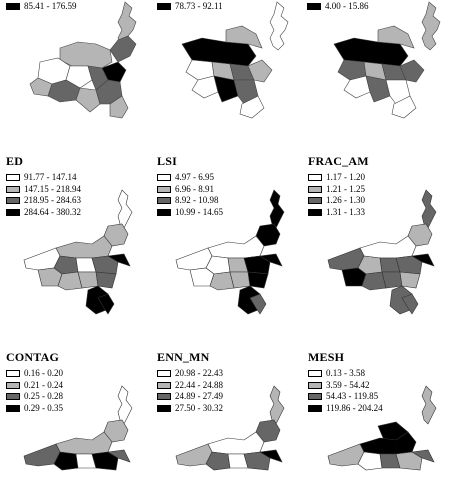 The width and height of the screenshot is (474, 504). What do you see at coordinates (199, 211) in the screenshot?
I see `legend-label: 10.99 - 14.65` at bounding box center [199, 211].